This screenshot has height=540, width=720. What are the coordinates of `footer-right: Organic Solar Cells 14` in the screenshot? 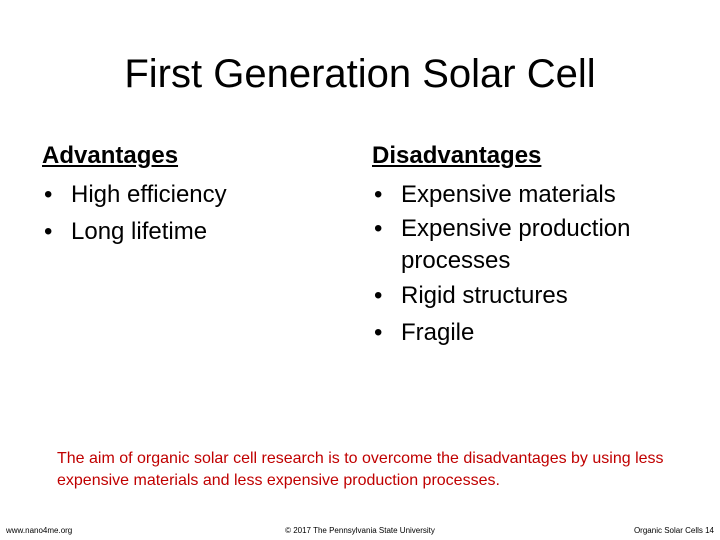 It's located at (673, 530).